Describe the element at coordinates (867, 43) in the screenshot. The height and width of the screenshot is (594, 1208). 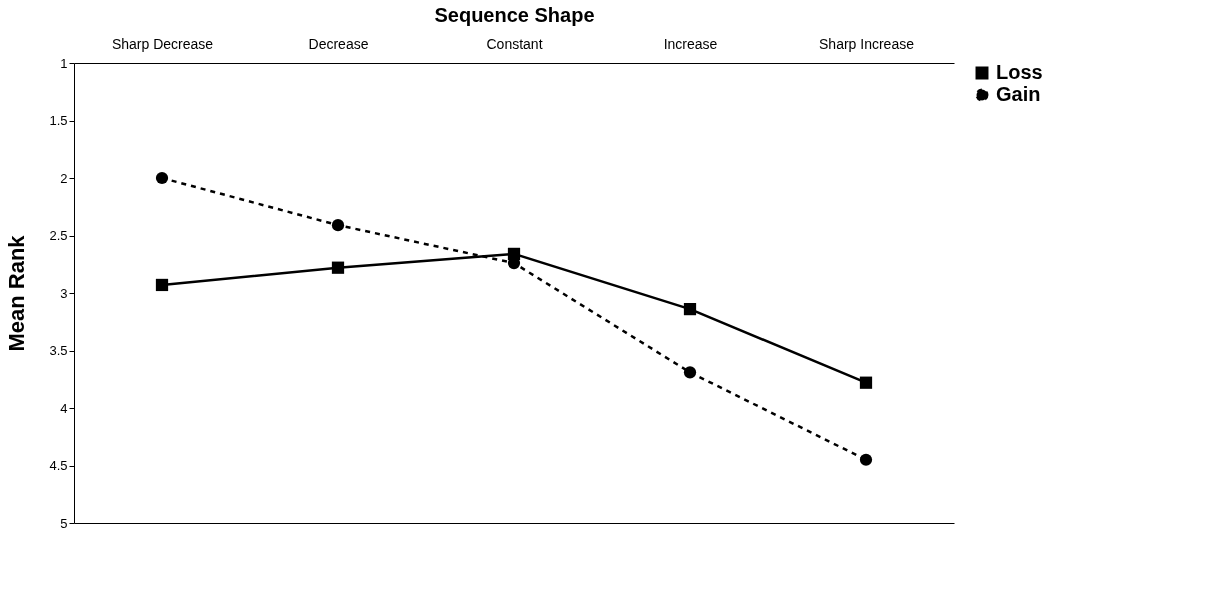
I see `x-tick-label: Sharp Increase` at that location.